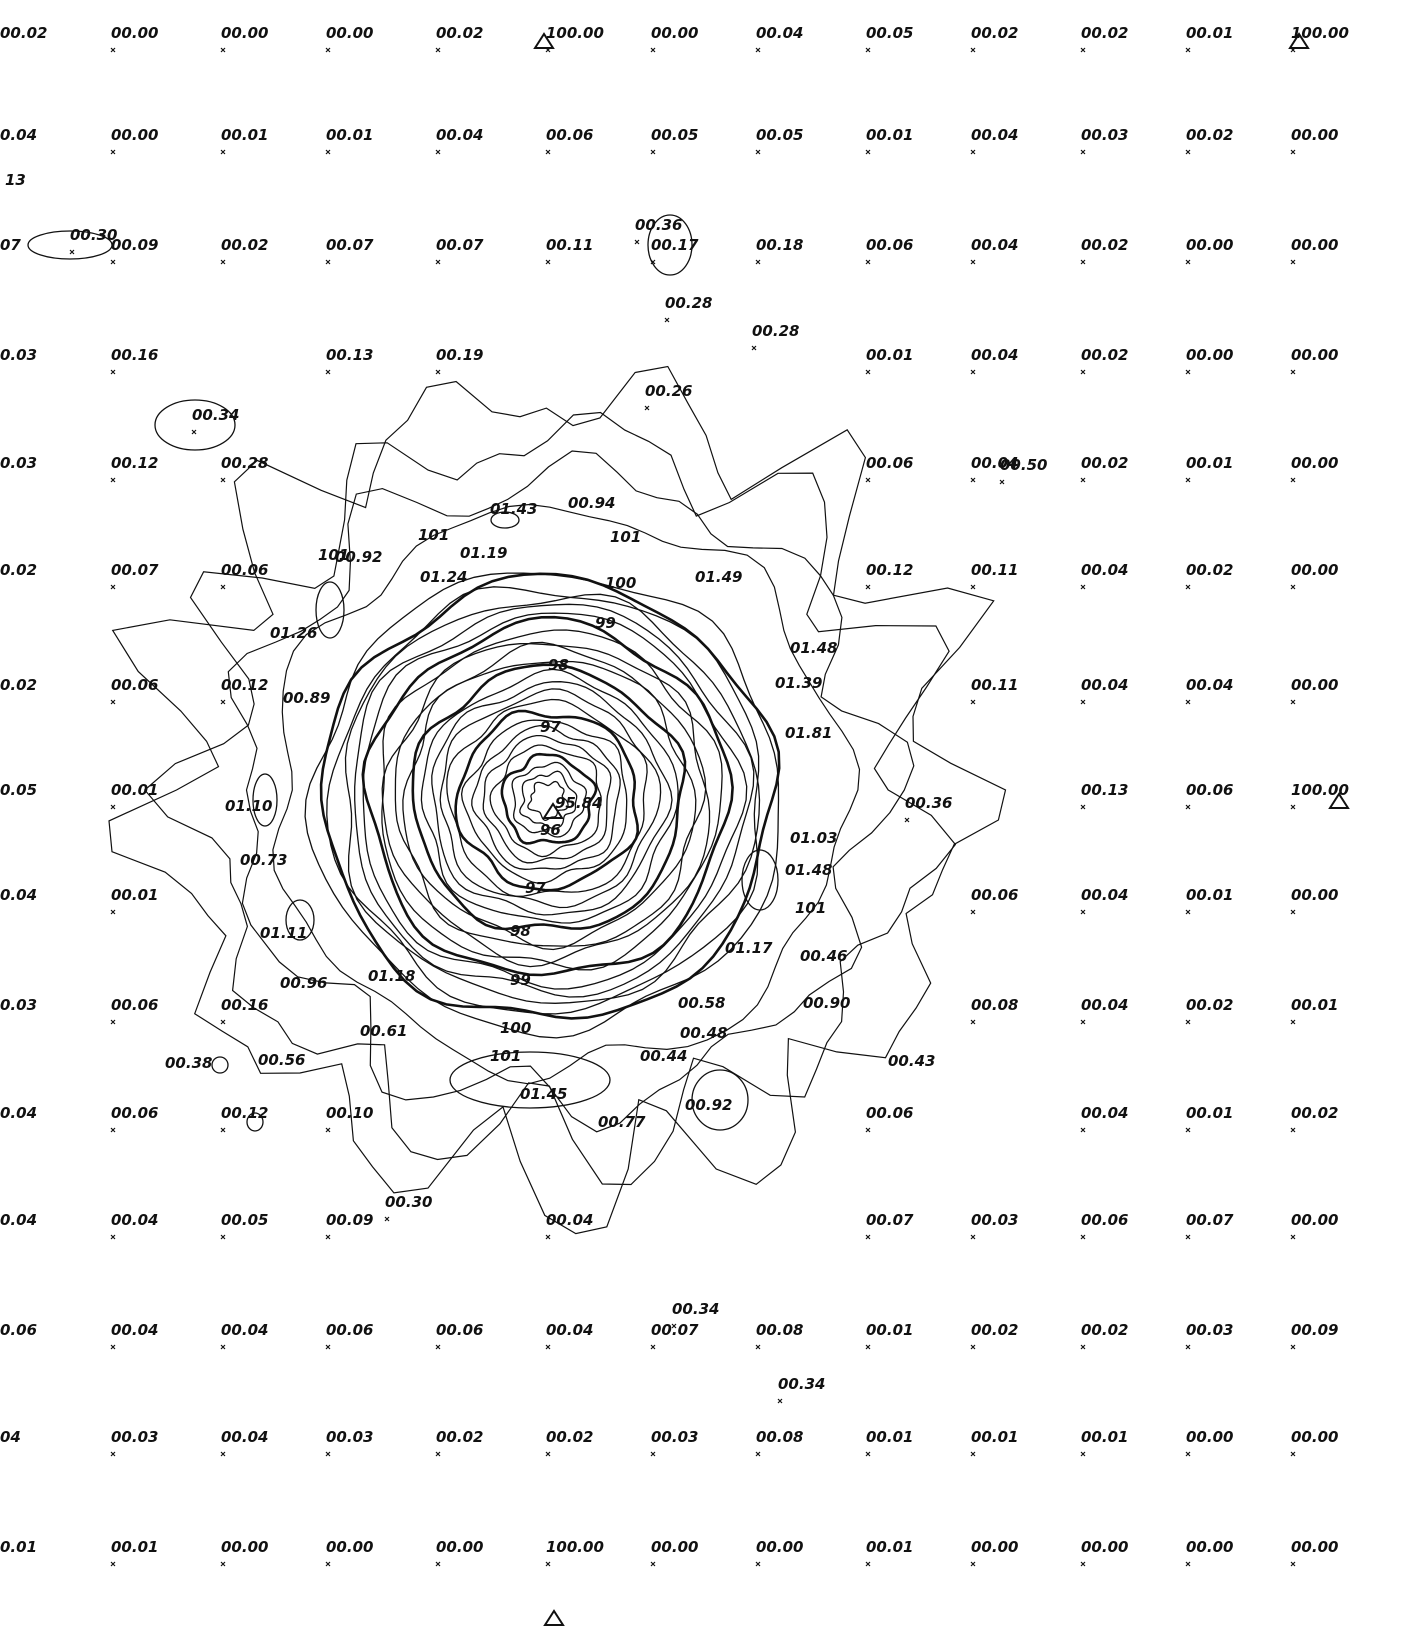 The height and width of the screenshot is (1627, 1413). Describe the element at coordinates (244, 1005) in the screenshot. I see `grid-value: 00.16` at that location.